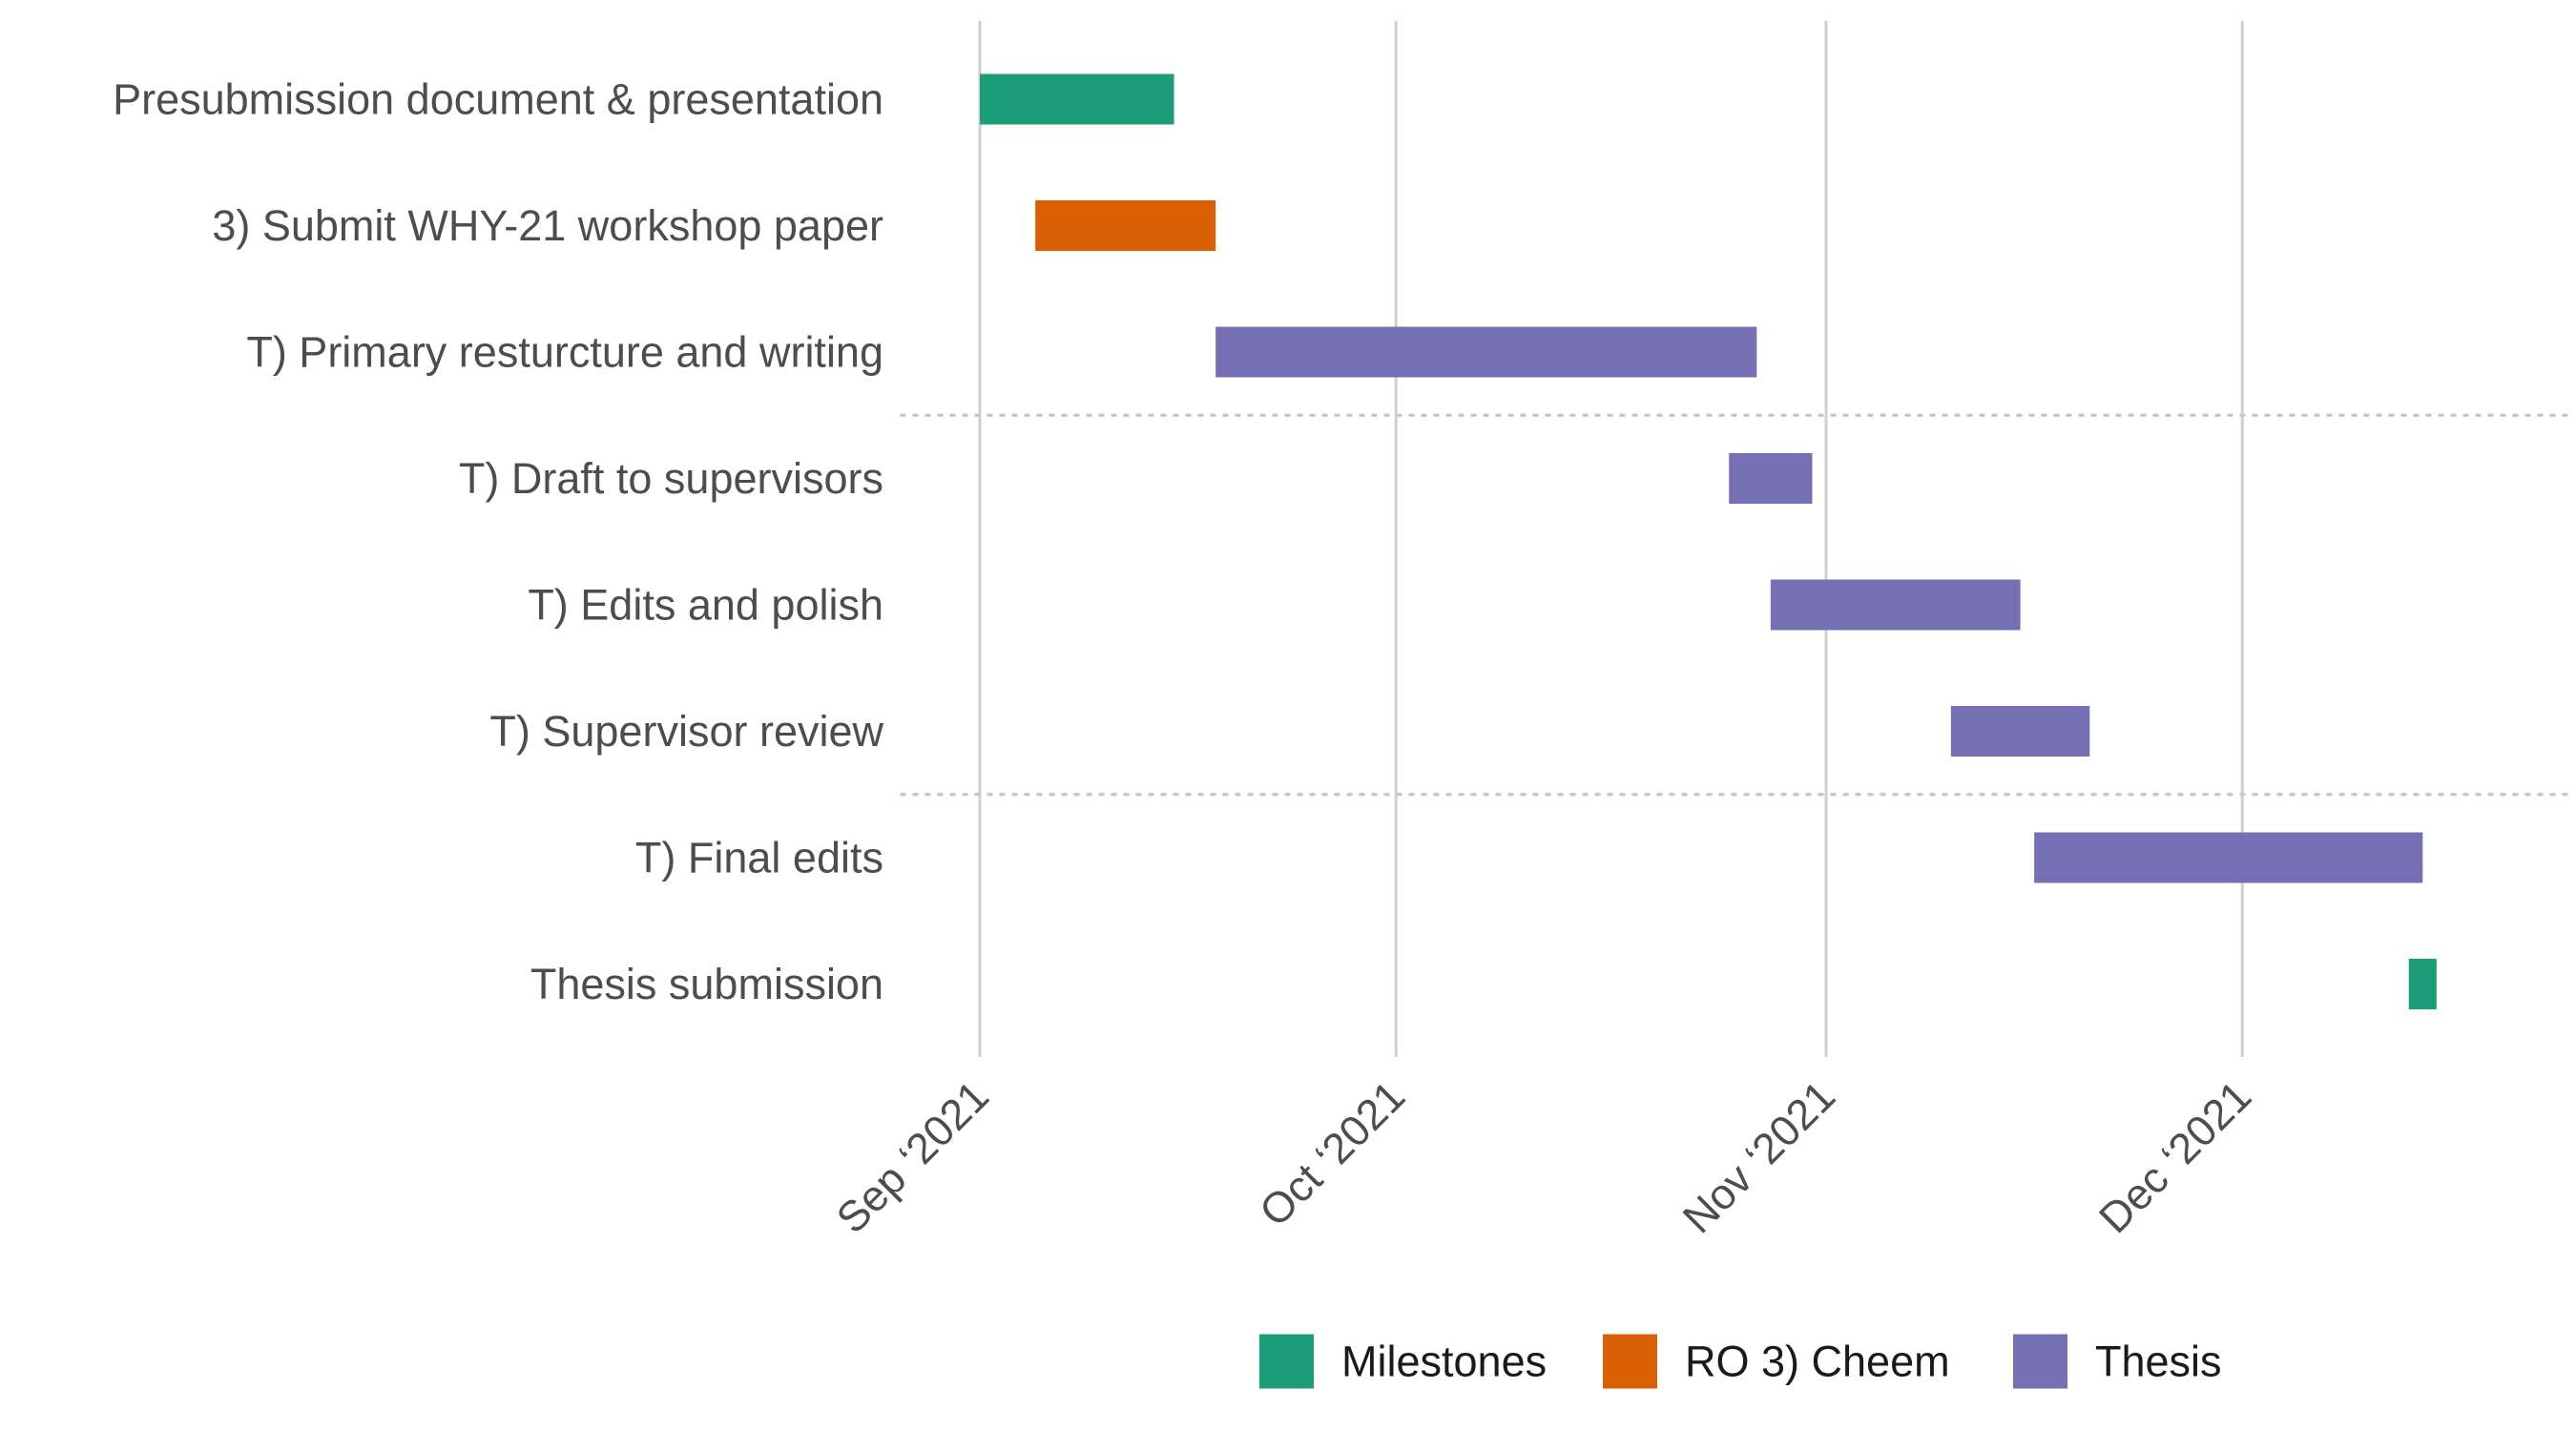  I want to click on legend-label: RO 3) Cheem, so click(1817, 1362).